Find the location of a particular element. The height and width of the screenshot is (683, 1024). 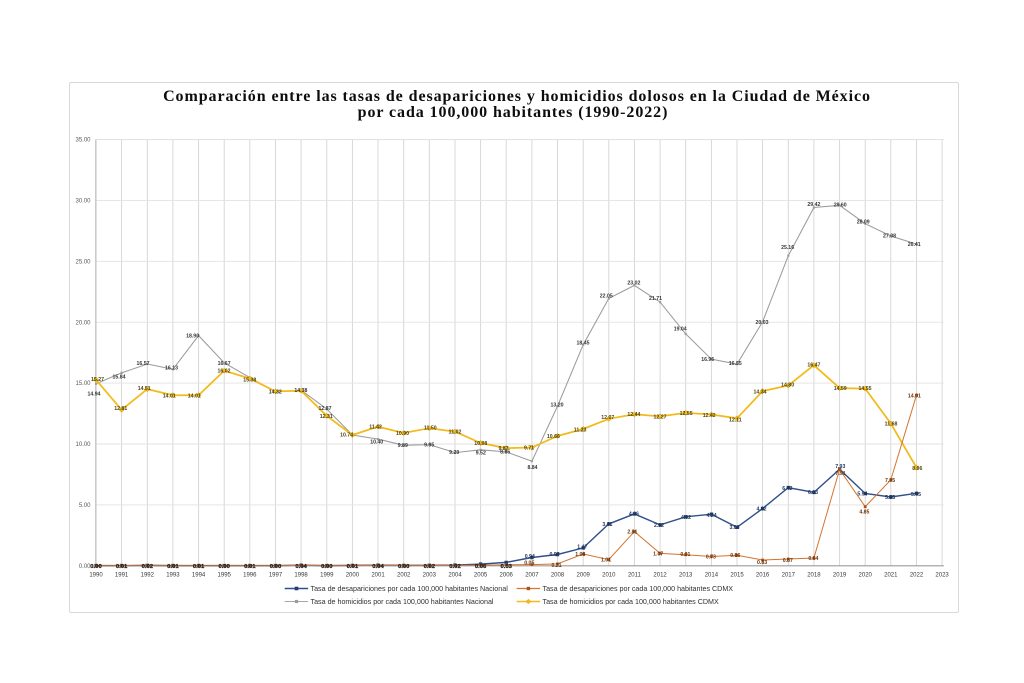

svg-text: 1.08 is located at coordinates (580, 555).